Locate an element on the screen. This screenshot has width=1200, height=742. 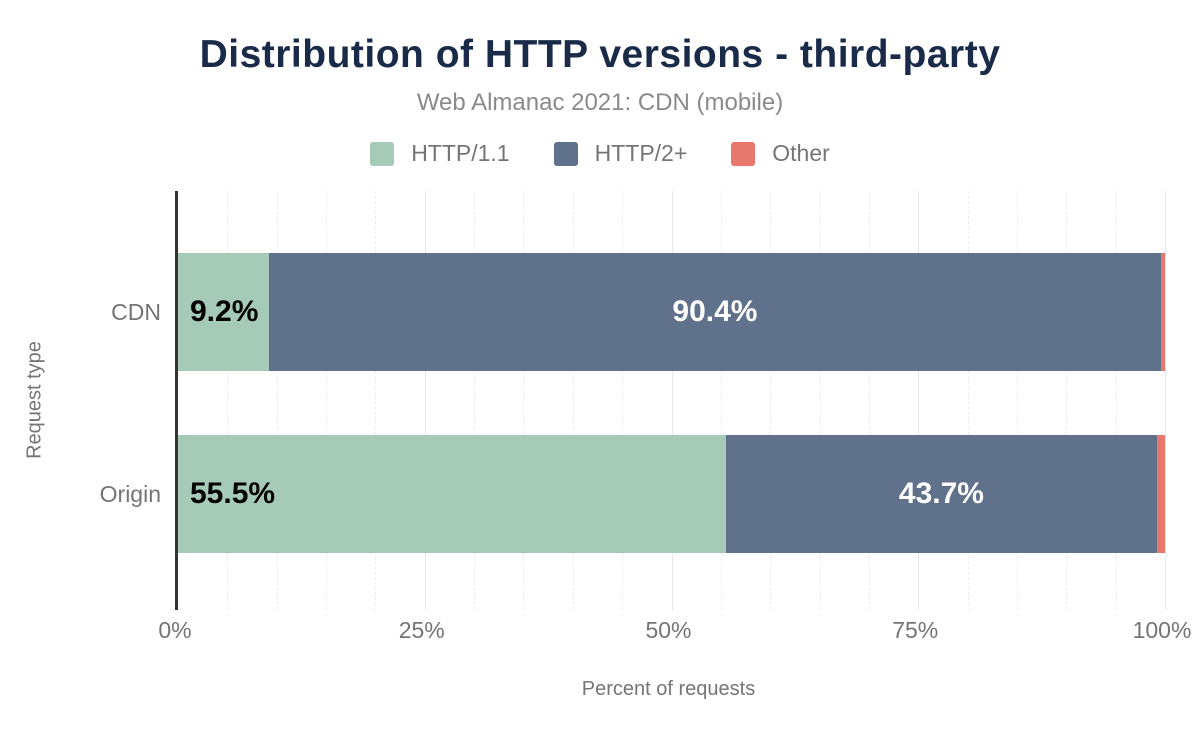
bar-segment-origin-http2 is located at coordinates (941, 494).